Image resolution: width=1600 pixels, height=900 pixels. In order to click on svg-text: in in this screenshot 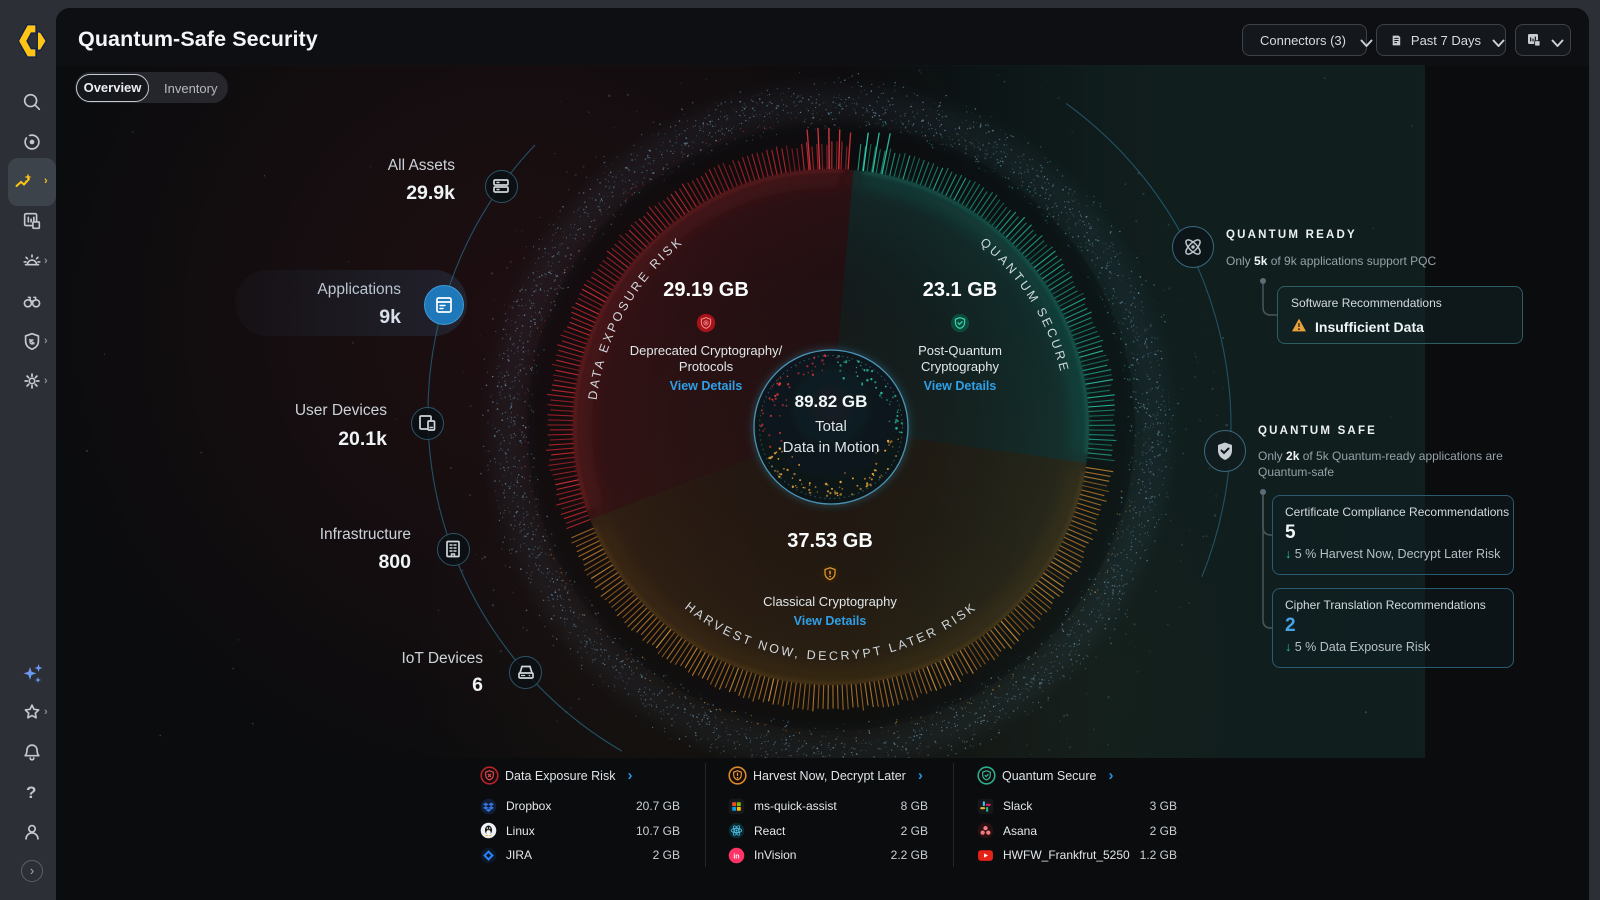, I will do `click(736, 856)`.